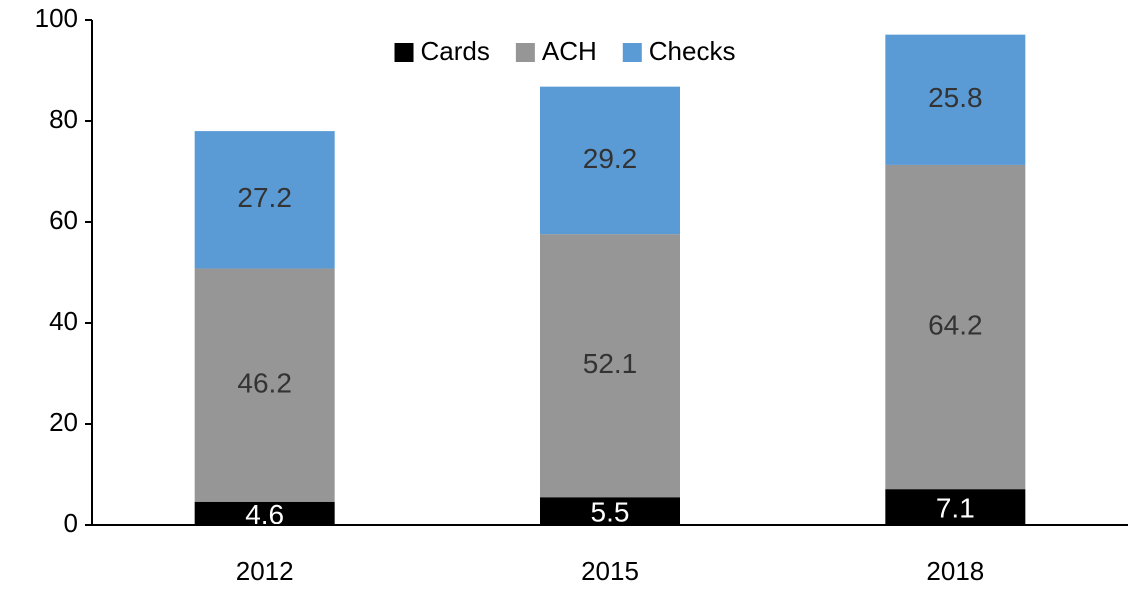 Image resolution: width=1134 pixels, height=599 pixels. What do you see at coordinates (569, 51) in the screenshot?
I see `legend-label: ACH` at bounding box center [569, 51].